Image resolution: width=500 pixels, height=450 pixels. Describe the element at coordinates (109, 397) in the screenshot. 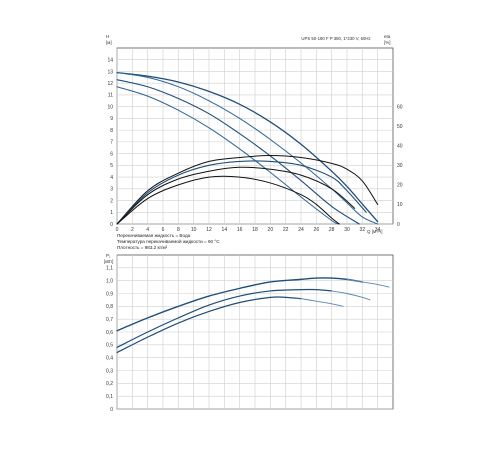

I see `power-chart-left-tick-label: 0,1` at that location.